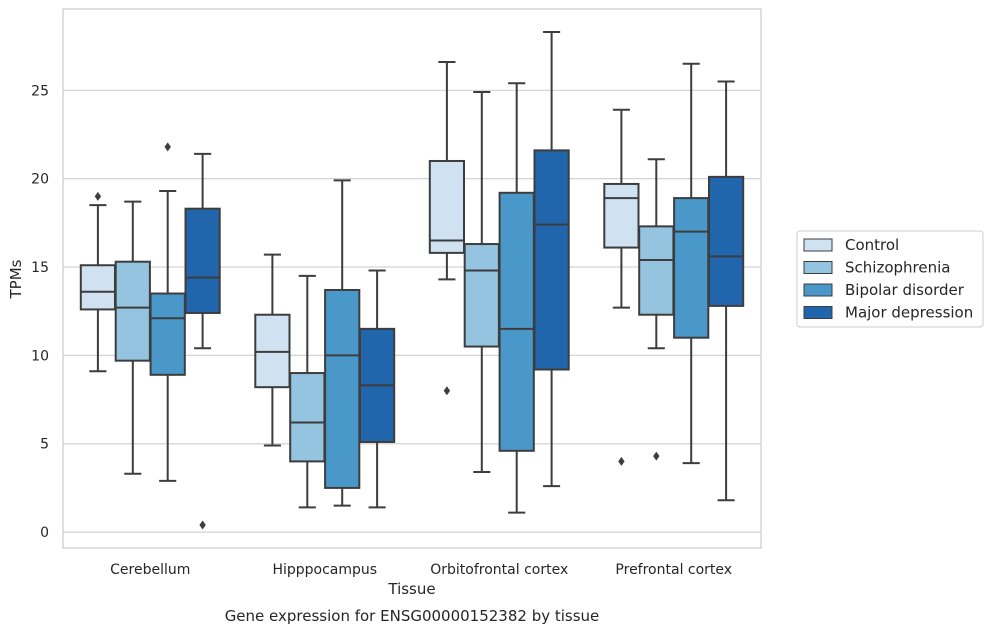  Describe the element at coordinates (40, 268) in the screenshot. I see `y-tick-label-15: 15` at that location.